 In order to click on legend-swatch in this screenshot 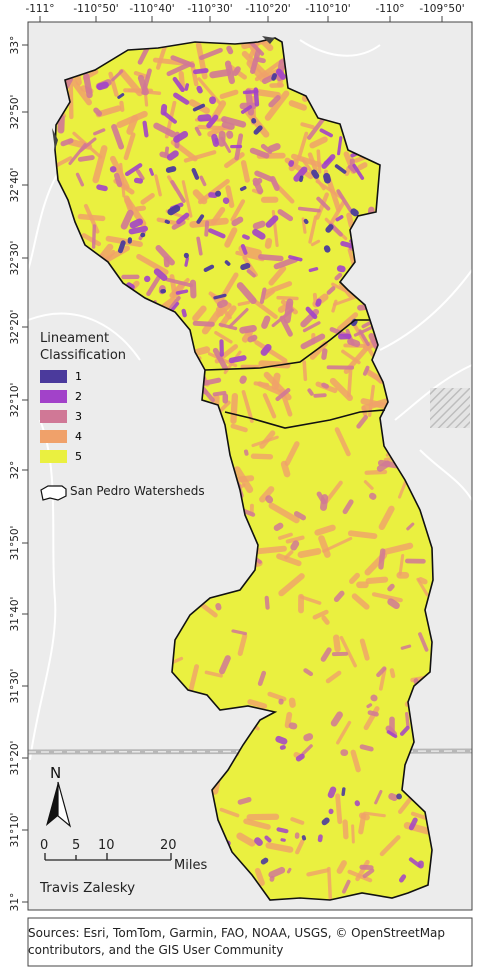, I will do `click(53, 416)`.